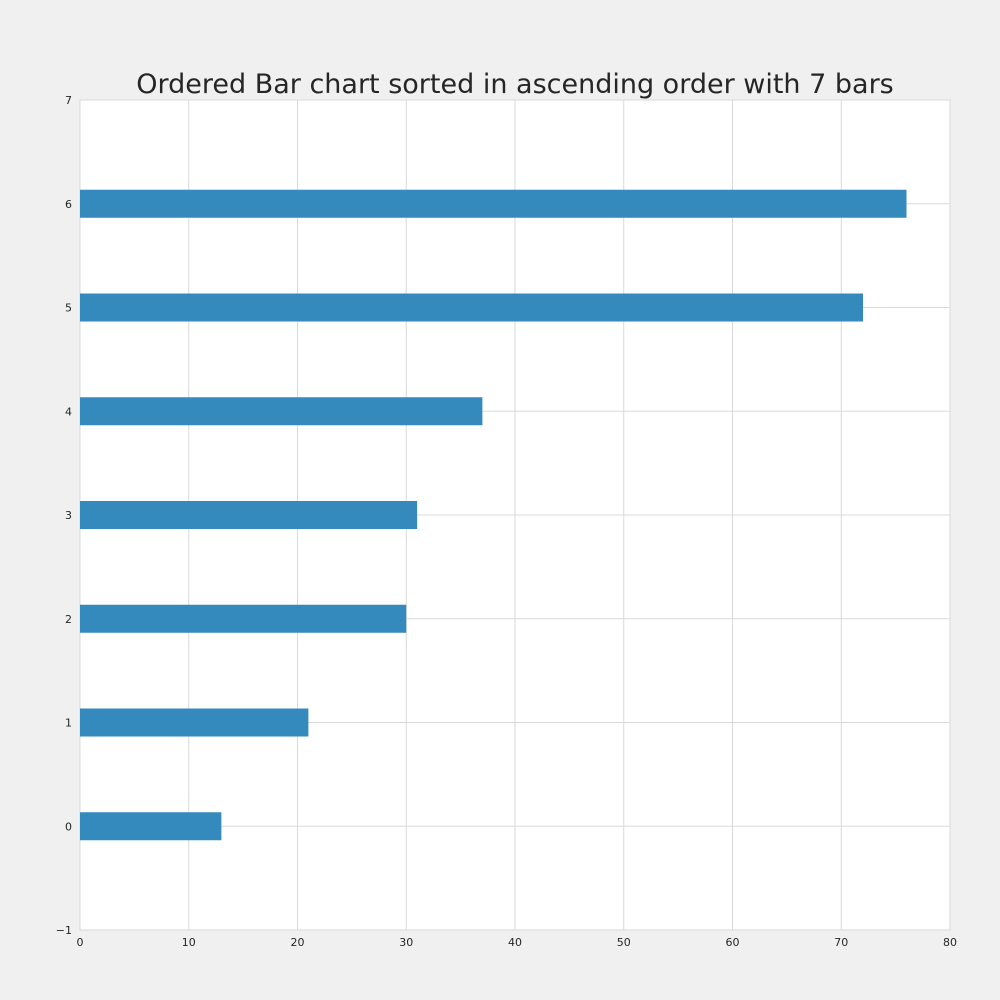  I want to click on y-tick-label: 6, so click(68, 204).